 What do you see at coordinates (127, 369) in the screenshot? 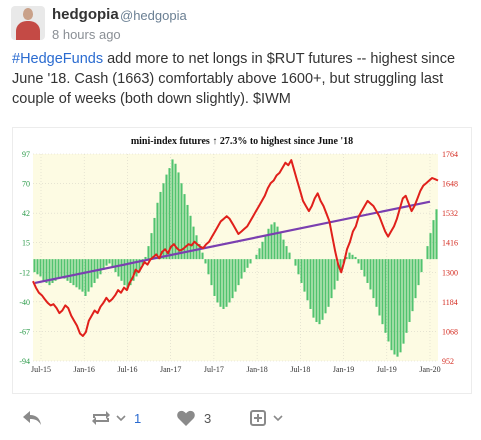
I see `x-tick-label: Jul-16` at bounding box center [127, 369].